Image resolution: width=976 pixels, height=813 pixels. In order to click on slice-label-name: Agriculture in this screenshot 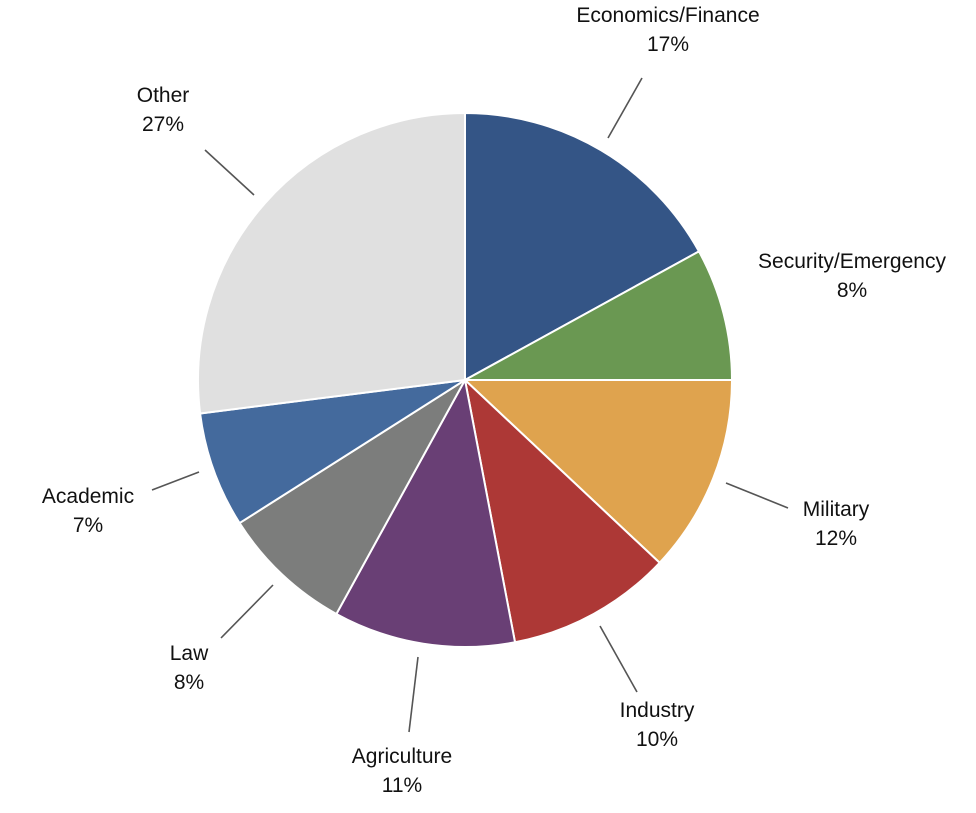, I will do `click(402, 756)`.